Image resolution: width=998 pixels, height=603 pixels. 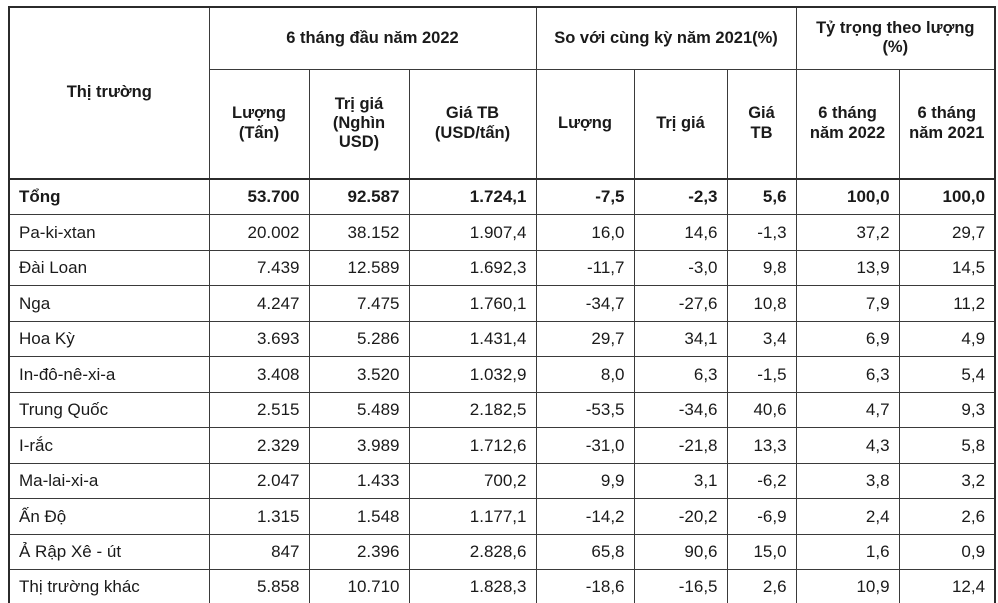 I want to click on cell-value: -31,0, so click(x=585, y=445).